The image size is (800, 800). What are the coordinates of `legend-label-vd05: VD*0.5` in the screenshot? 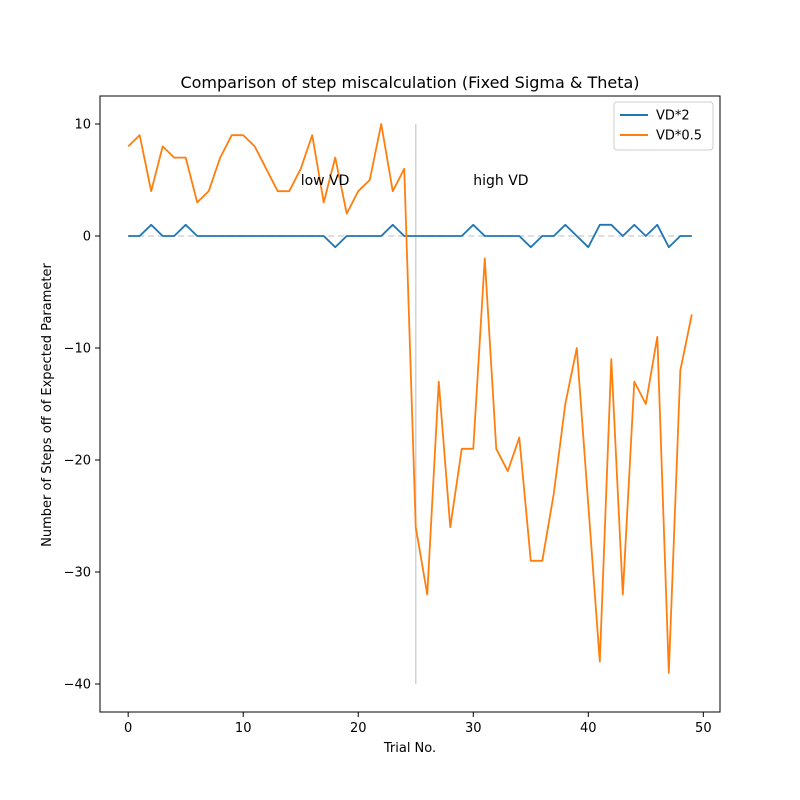 It's located at (679, 136).